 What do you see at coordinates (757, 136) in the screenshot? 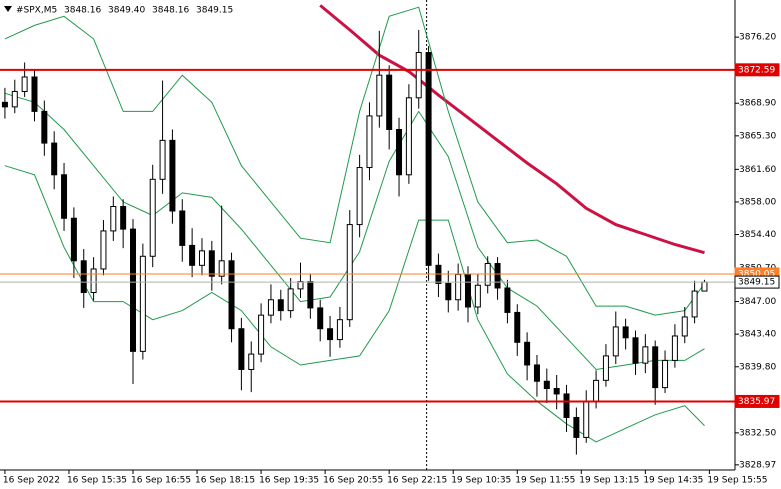
I see `y-tick-label: 3865.30` at bounding box center [757, 136].